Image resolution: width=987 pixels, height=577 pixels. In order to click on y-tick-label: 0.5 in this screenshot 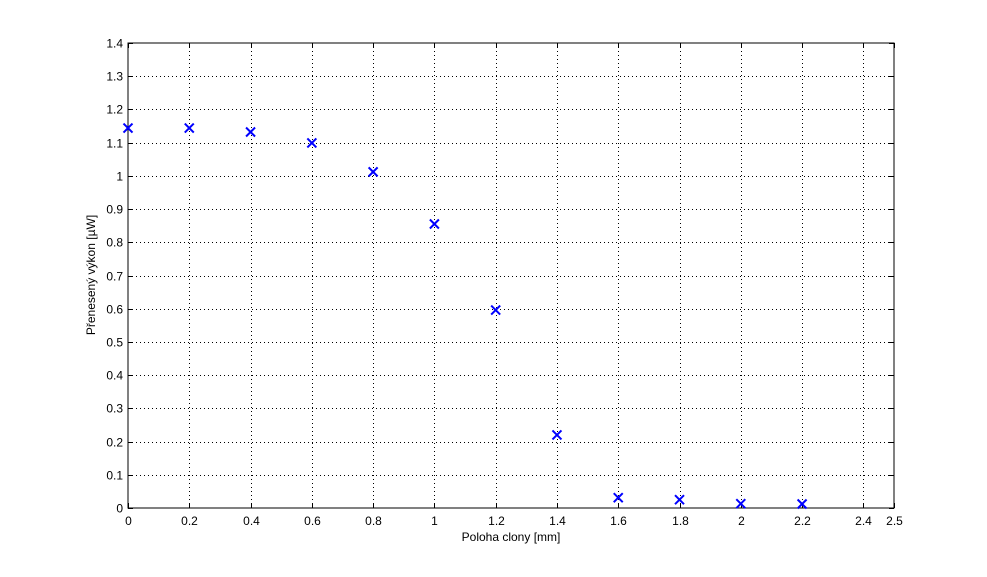, I will do `click(114, 343)`.